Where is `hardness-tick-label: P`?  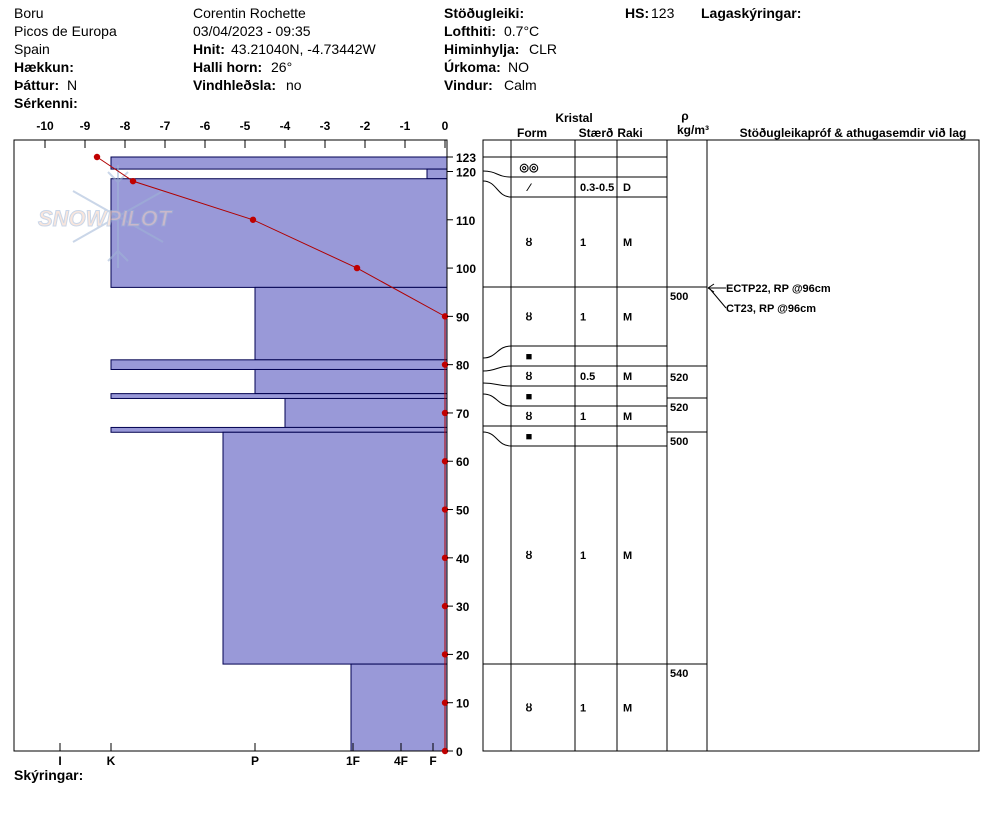
hardness-tick-label: P is located at coordinates (255, 761).